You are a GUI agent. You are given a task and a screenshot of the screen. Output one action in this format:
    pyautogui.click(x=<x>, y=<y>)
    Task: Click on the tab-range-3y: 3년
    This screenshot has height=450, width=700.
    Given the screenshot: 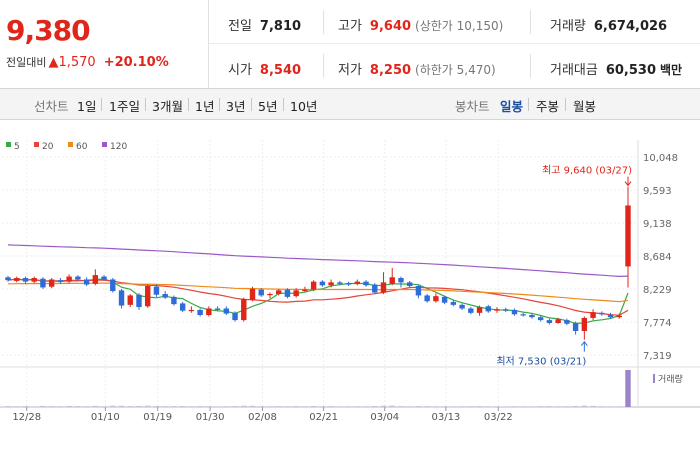 What is the action you would take?
    pyautogui.click(x=236, y=106)
    